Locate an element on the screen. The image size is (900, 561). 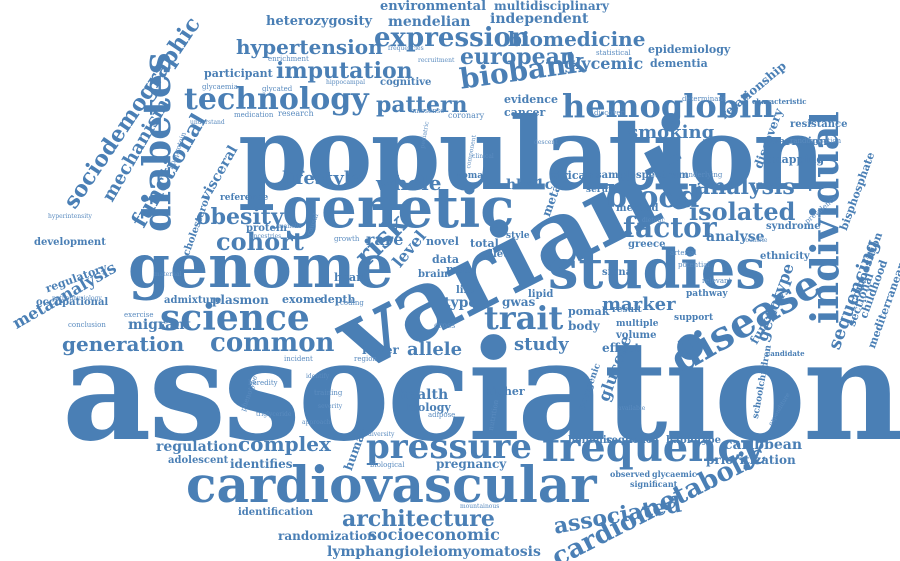
word-european: european is located at coordinates (518, 57).